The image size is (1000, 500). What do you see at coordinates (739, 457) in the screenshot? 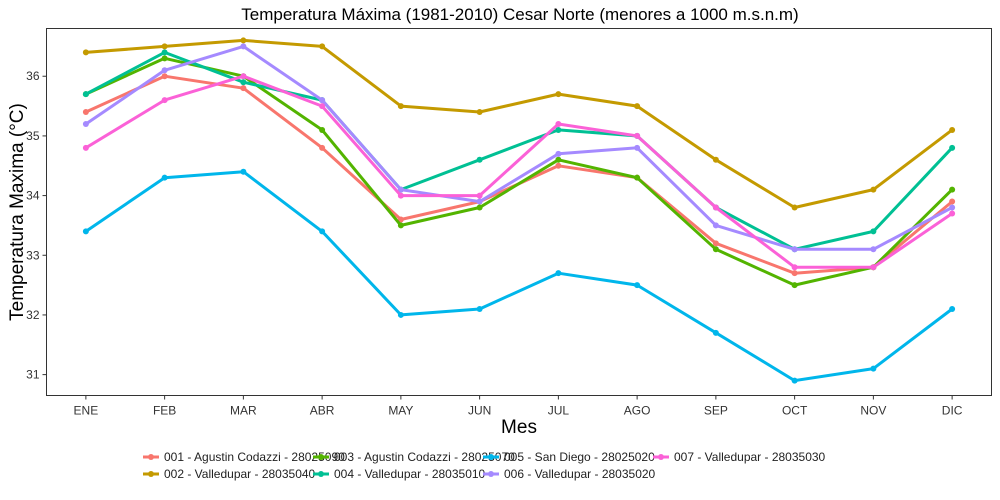
I see `legend-item: 007 - Valledupar - 28035030` at bounding box center [739, 457].